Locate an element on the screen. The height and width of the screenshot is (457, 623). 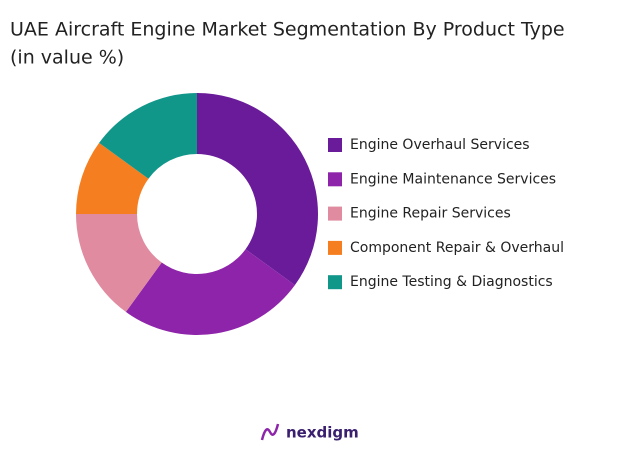
logo-icon is located at coordinates (270, 432).